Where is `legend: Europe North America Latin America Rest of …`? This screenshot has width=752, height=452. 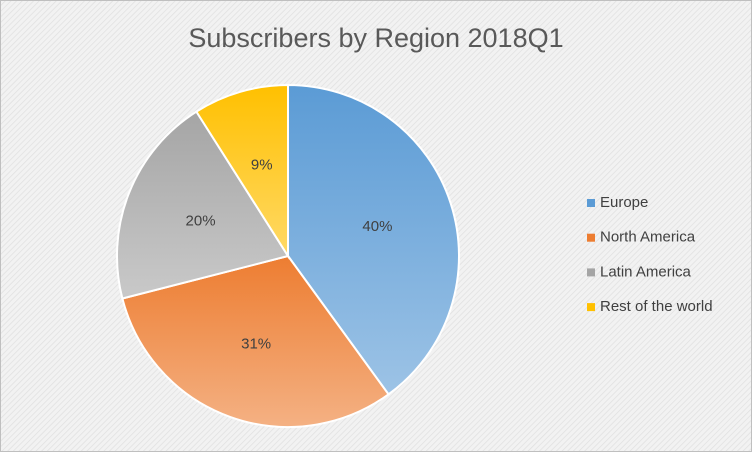 legend: Europe North America Latin America Rest of … is located at coordinates (650, 254).